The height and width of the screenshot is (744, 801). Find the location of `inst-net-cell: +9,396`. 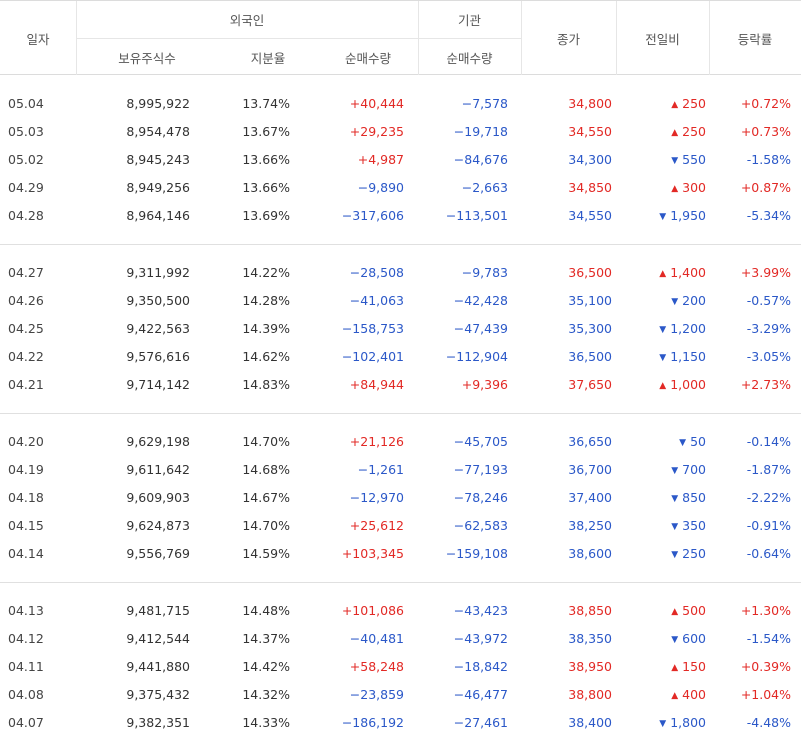

inst-net-cell: +9,396 is located at coordinates (484, 384).